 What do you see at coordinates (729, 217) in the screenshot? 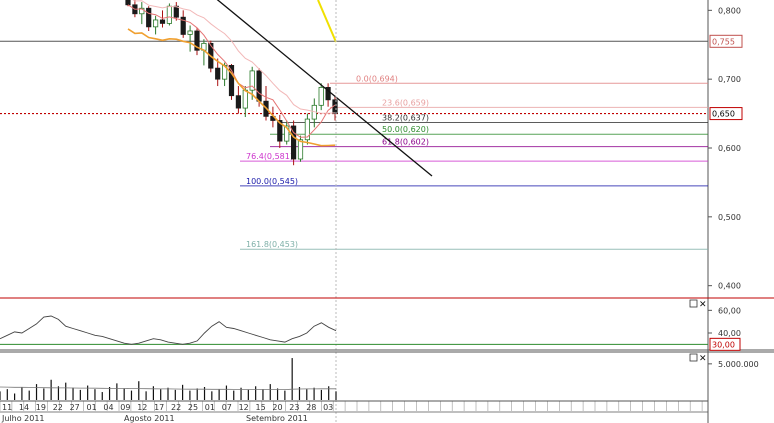
I see `price-tick-label: 0,500` at bounding box center [729, 217].